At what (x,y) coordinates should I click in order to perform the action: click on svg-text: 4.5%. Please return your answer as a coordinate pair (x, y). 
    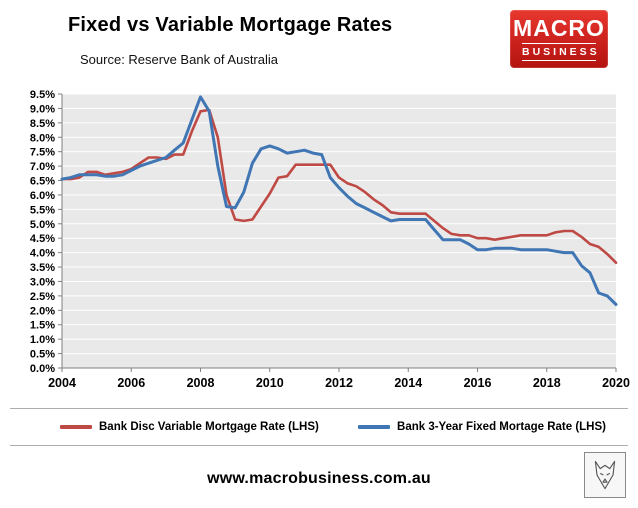
    Looking at the image, I should click on (42, 239).